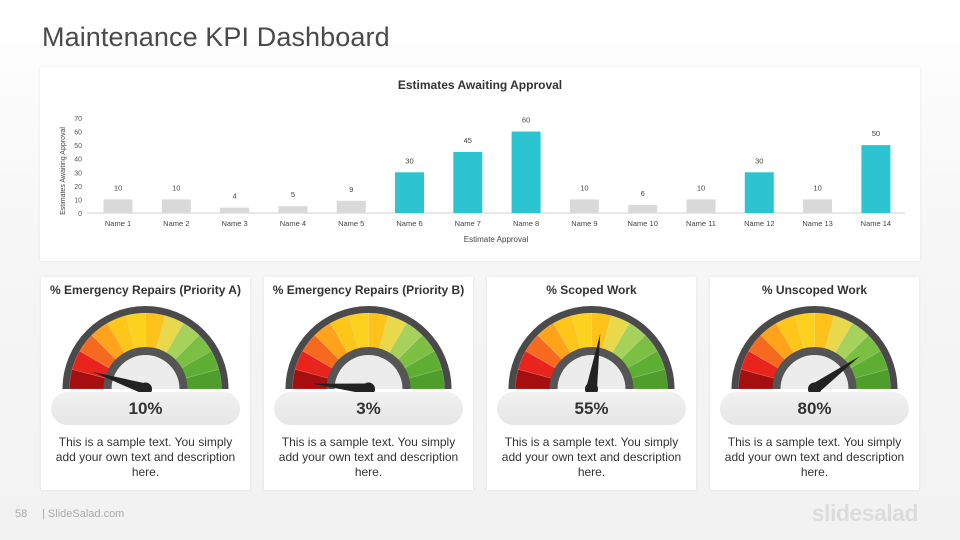 The width and height of the screenshot is (960, 540). I want to click on x-tick-label: Name 12, so click(759, 223).